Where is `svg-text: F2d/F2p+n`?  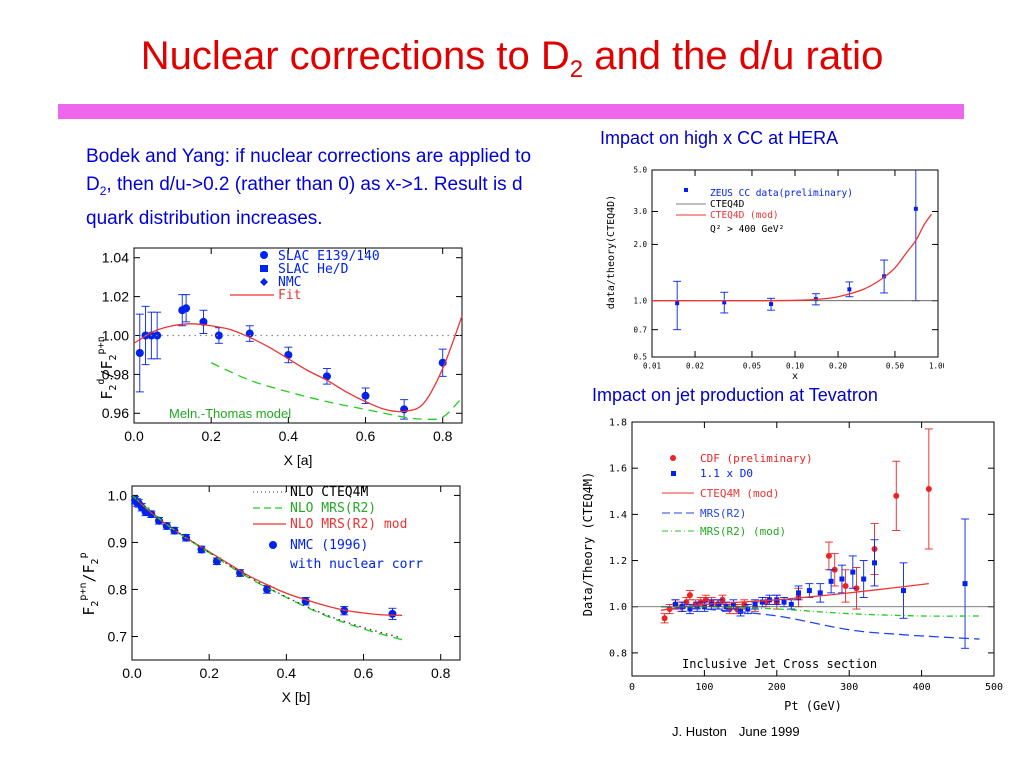 svg-text: F2d/F2p+n is located at coordinates (107, 367).